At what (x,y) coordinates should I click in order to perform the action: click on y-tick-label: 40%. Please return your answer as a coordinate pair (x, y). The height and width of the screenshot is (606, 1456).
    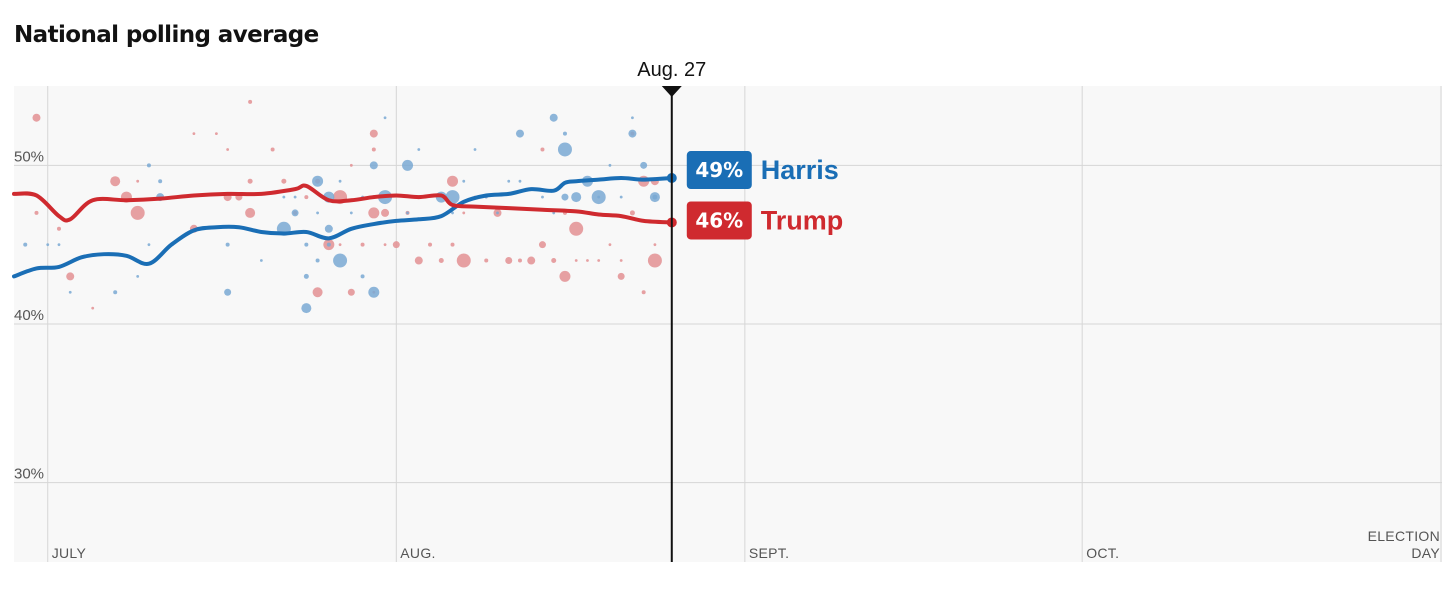
    Looking at the image, I should click on (29, 315).